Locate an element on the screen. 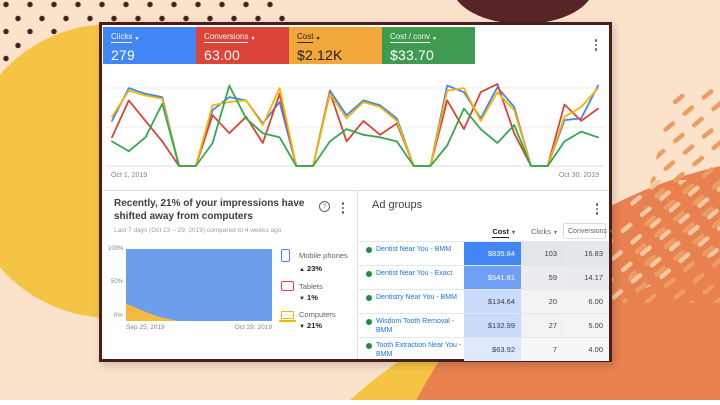 The width and height of the screenshot is (720, 405). help-icon: ? is located at coordinates (324, 206).